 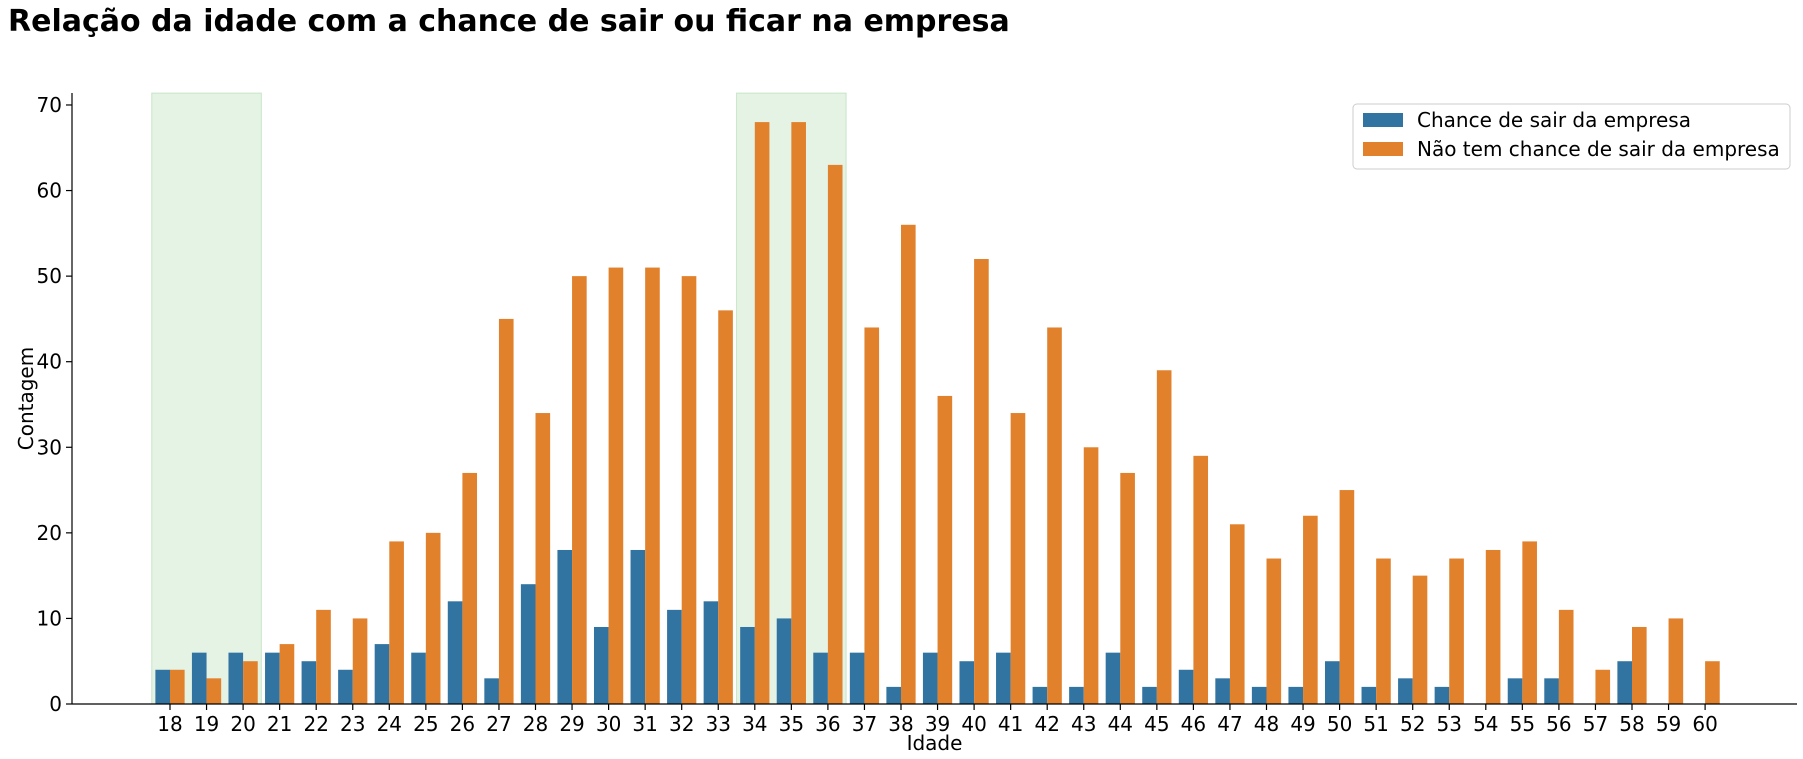 What do you see at coordinates (1595, 724) in the screenshot?
I see `x-tick-label: 57` at bounding box center [1595, 724].